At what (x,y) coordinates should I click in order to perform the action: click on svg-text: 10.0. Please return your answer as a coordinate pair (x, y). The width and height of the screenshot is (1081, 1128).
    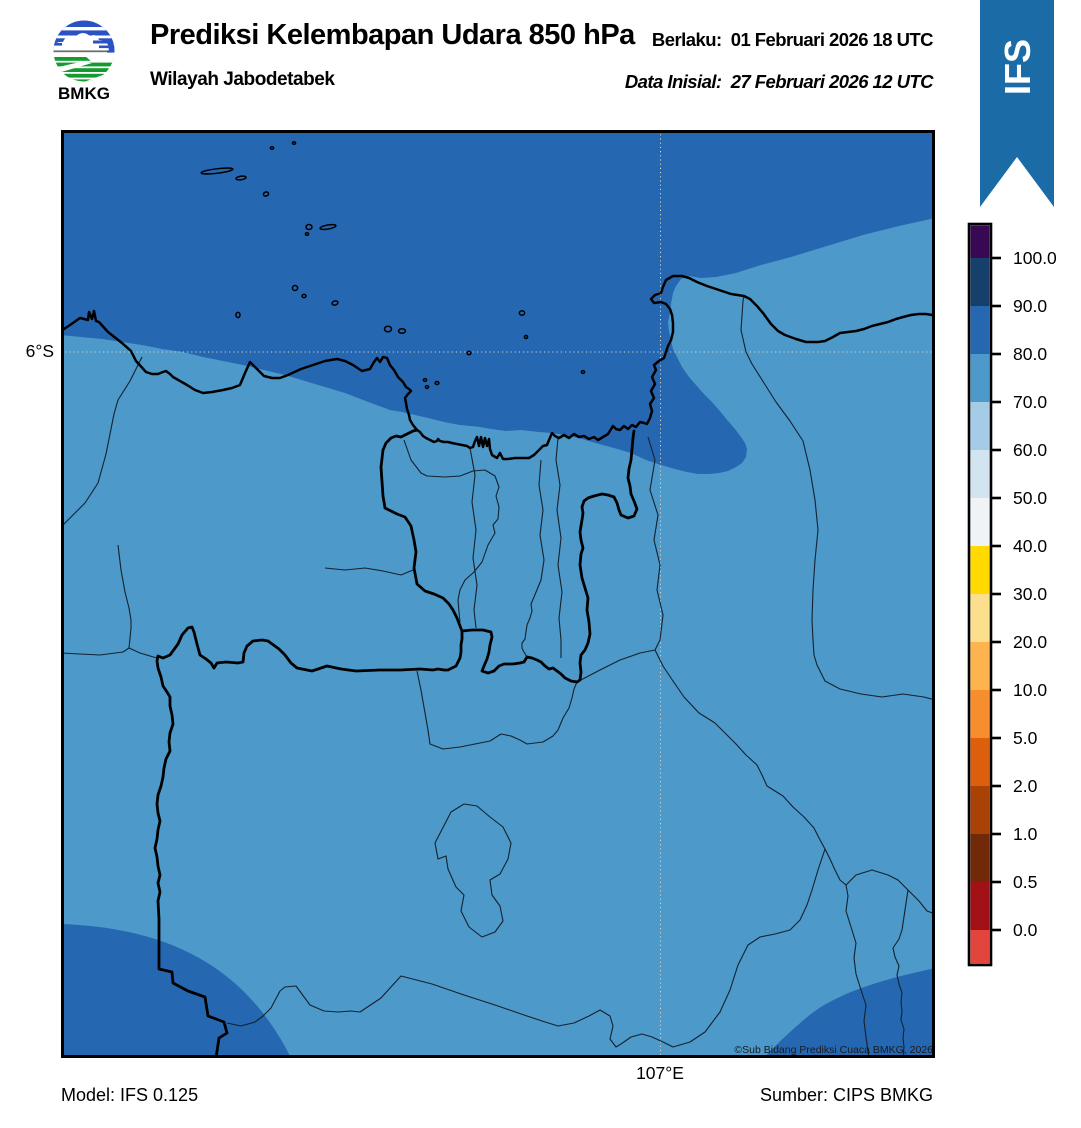
    Looking at the image, I should click on (1030, 690).